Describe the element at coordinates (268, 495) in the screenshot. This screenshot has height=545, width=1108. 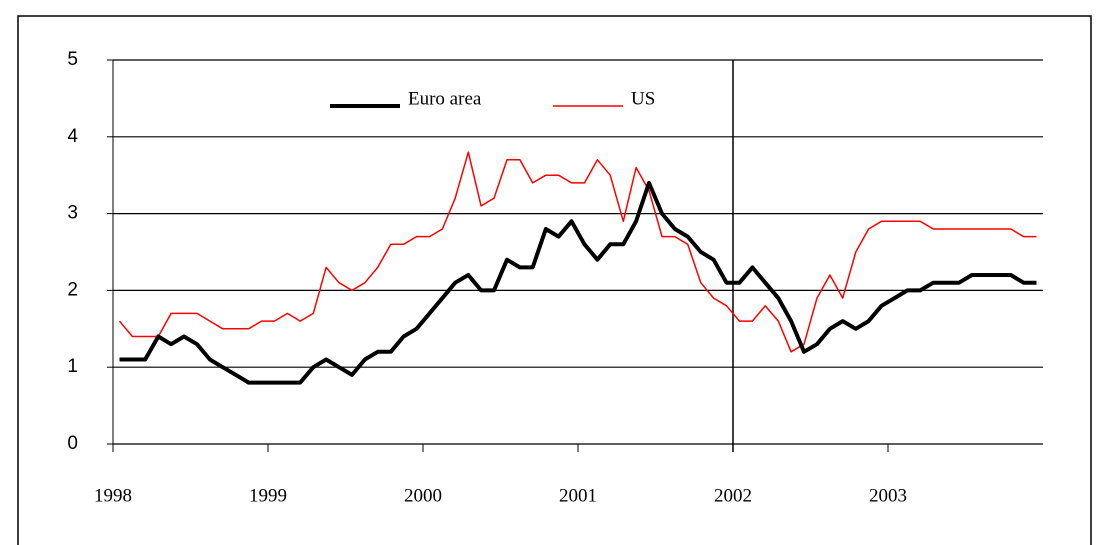
I see `x-tick-label: 1999` at that location.